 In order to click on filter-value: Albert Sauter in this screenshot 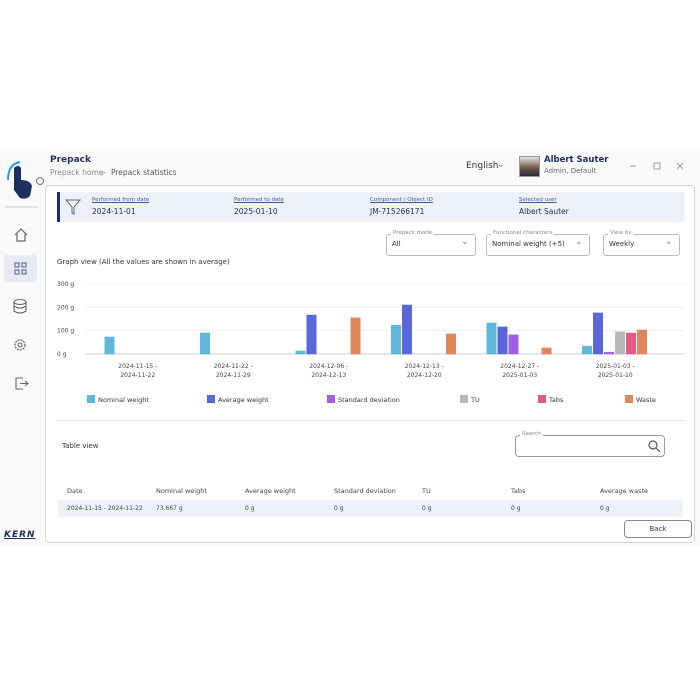, I will do `click(544, 211)`.